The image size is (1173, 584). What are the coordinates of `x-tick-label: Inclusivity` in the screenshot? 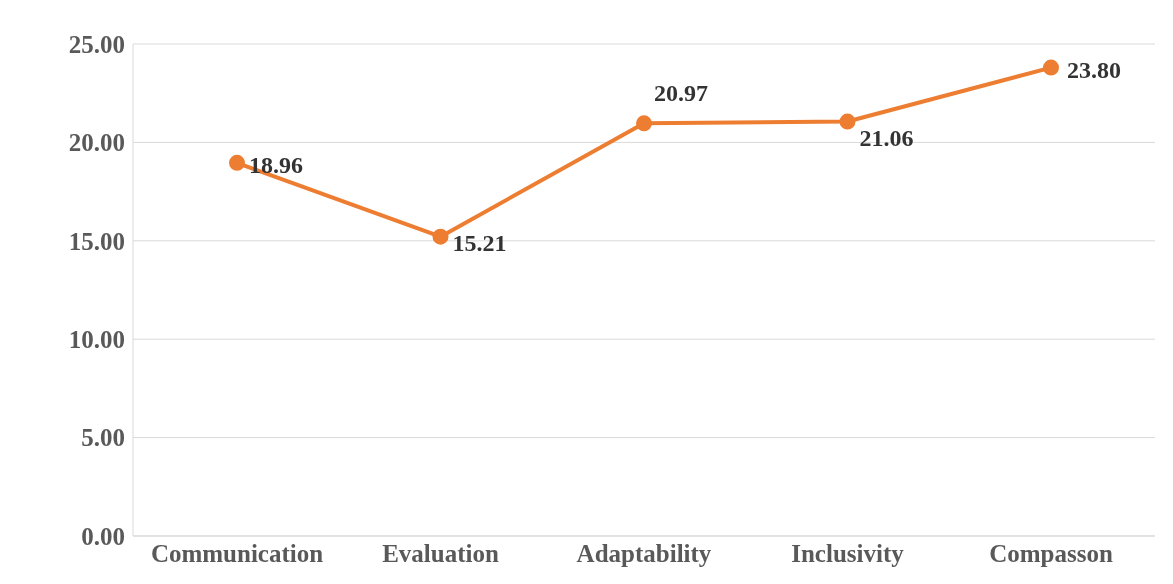 It's located at (848, 553).